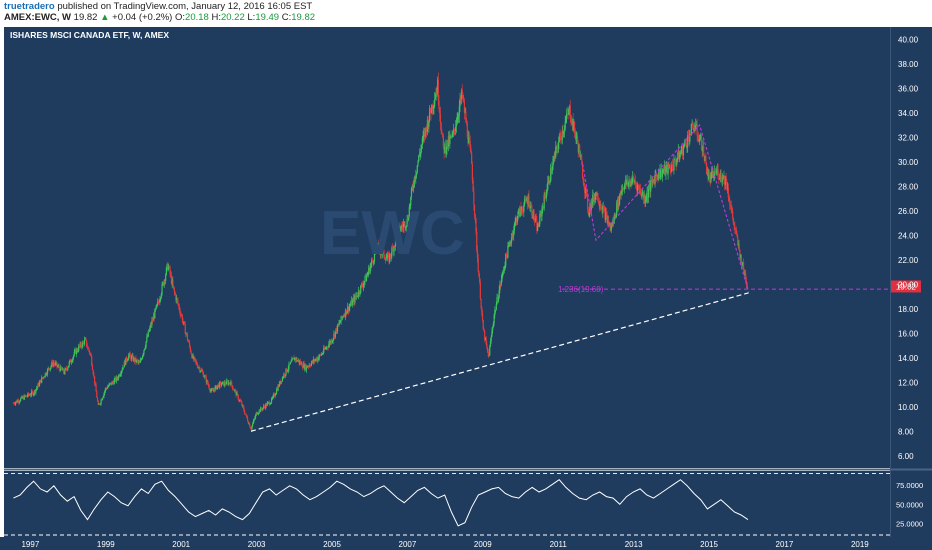 The image size is (932, 550). What do you see at coordinates (29, 6) in the screenshot?
I see `author-link: truetradero` at bounding box center [29, 6].